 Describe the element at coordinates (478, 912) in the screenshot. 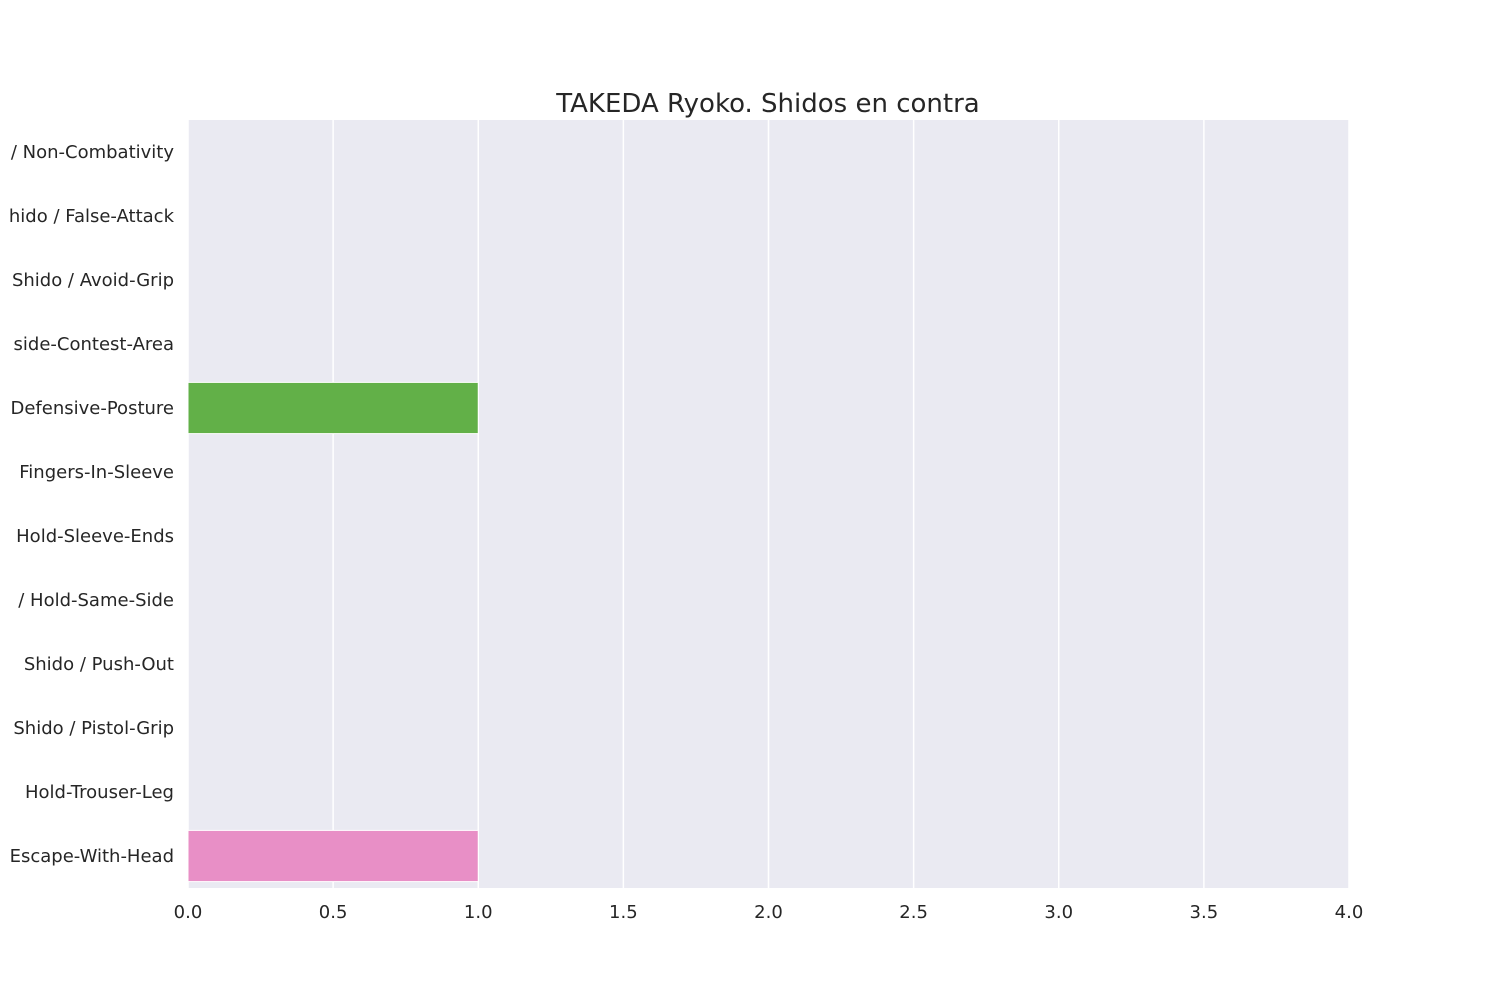

I see `x-tick-label: 1.0` at that location.